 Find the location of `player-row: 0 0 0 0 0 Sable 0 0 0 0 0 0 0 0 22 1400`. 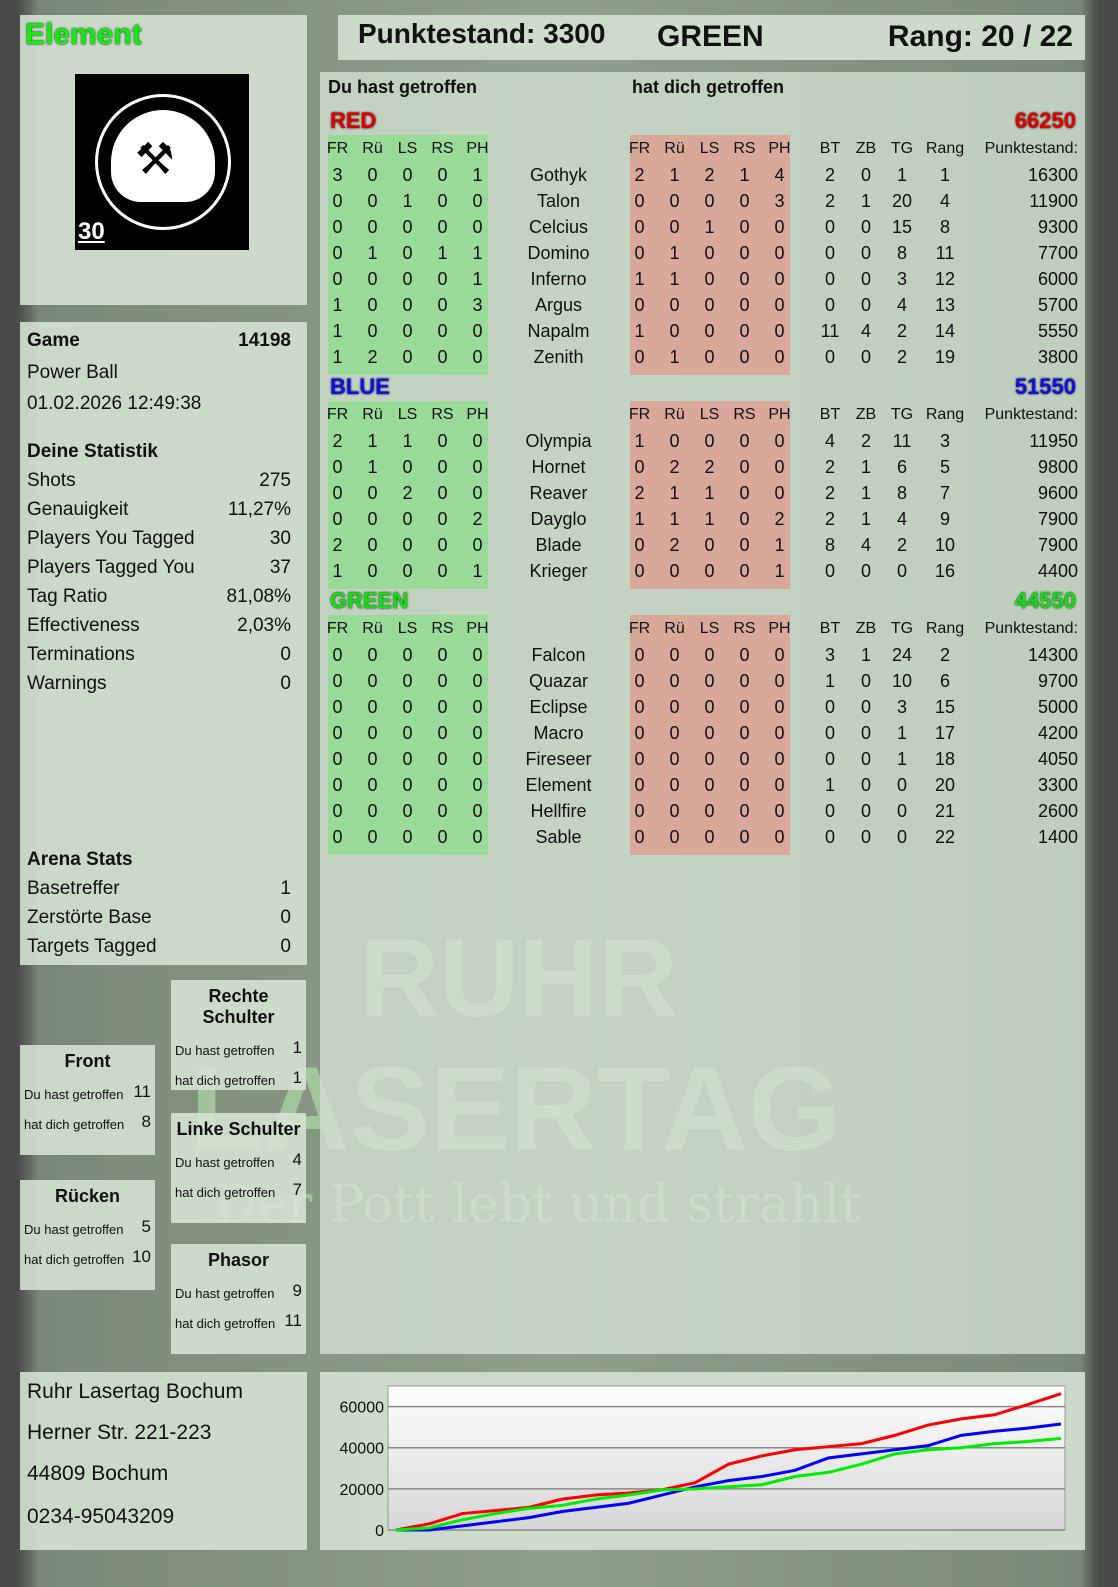

player-row: 0 0 0 0 0 Sable 0 0 0 0 0 0 0 0 22 1400 is located at coordinates (699, 837).